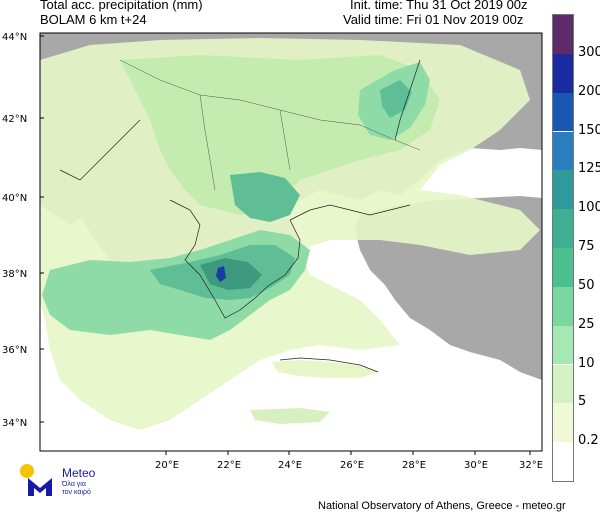 This screenshot has width=600, height=515. What do you see at coordinates (476, 465) in the screenshot?
I see `lon-tick-label: 30°E` at bounding box center [476, 465].